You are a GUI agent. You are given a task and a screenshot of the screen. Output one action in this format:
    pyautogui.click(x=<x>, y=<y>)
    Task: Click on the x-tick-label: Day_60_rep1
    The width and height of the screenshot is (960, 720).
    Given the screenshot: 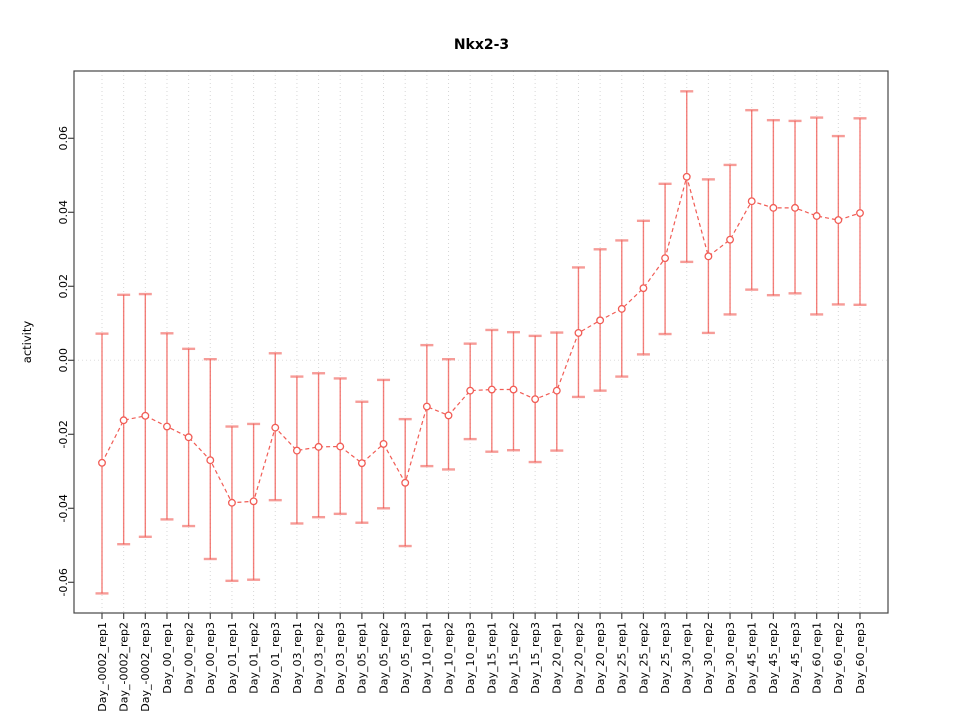 What is the action you would take?
    pyautogui.click(x=817, y=658)
    